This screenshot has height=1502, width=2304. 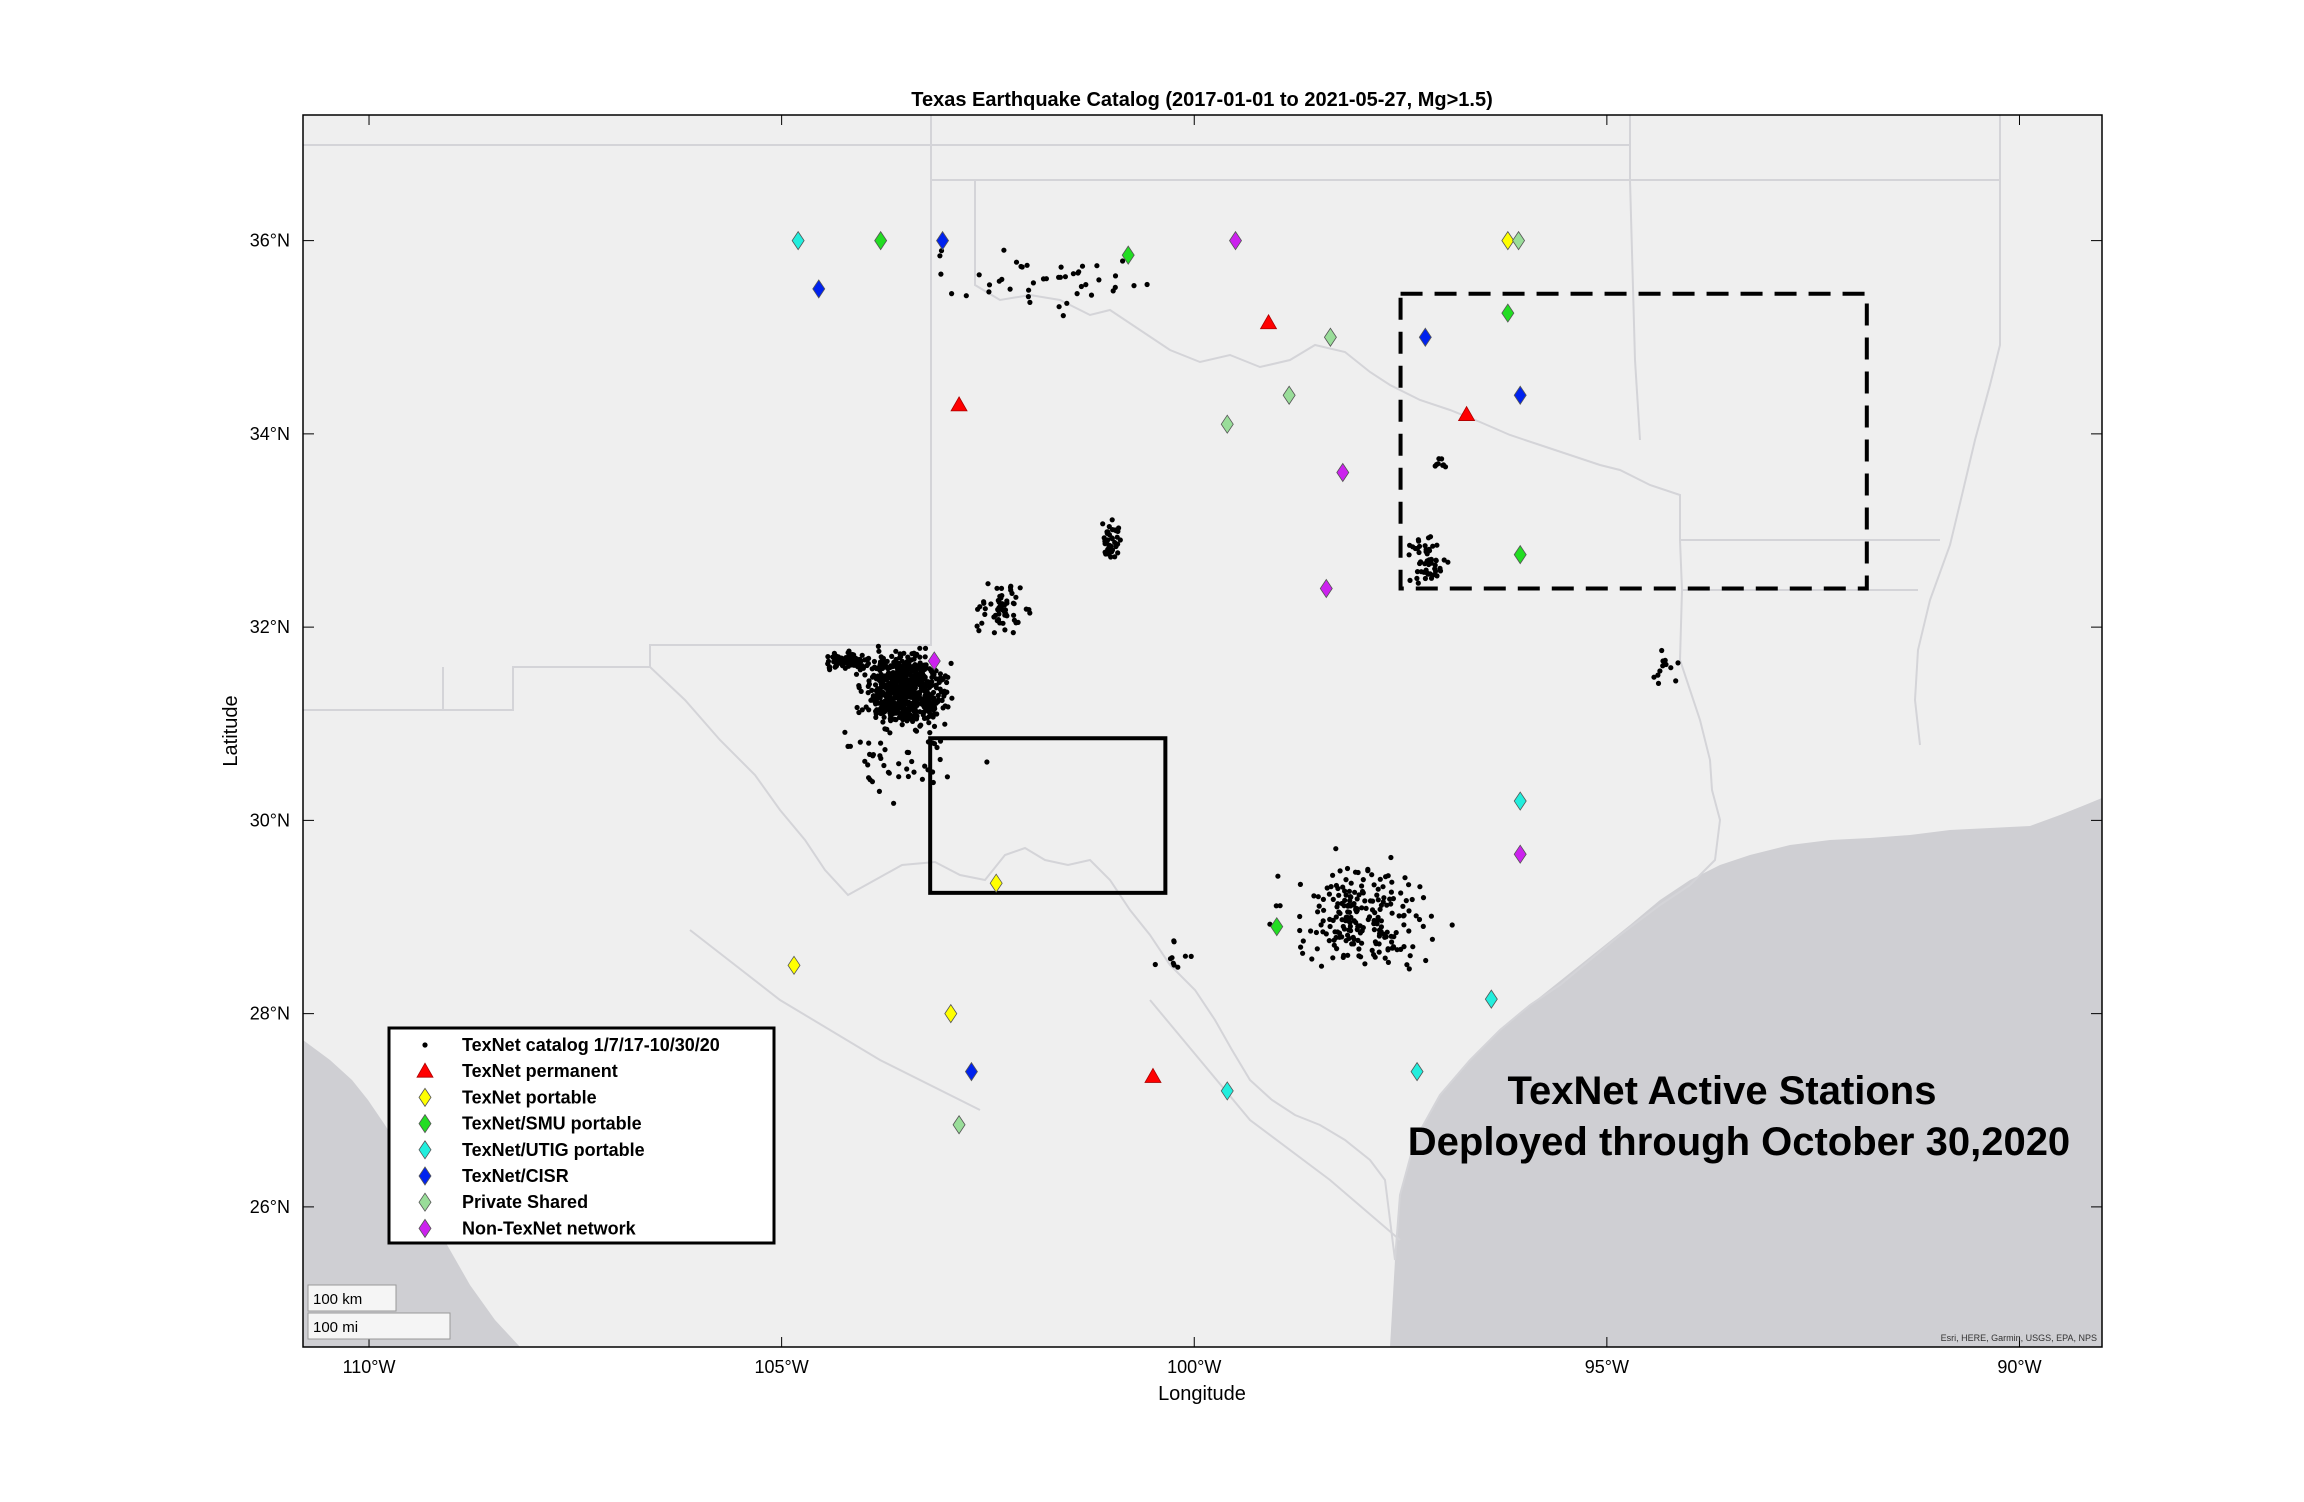 What do you see at coordinates (525, 1202) in the screenshot?
I see `legend-label-private: Private Shared` at bounding box center [525, 1202].